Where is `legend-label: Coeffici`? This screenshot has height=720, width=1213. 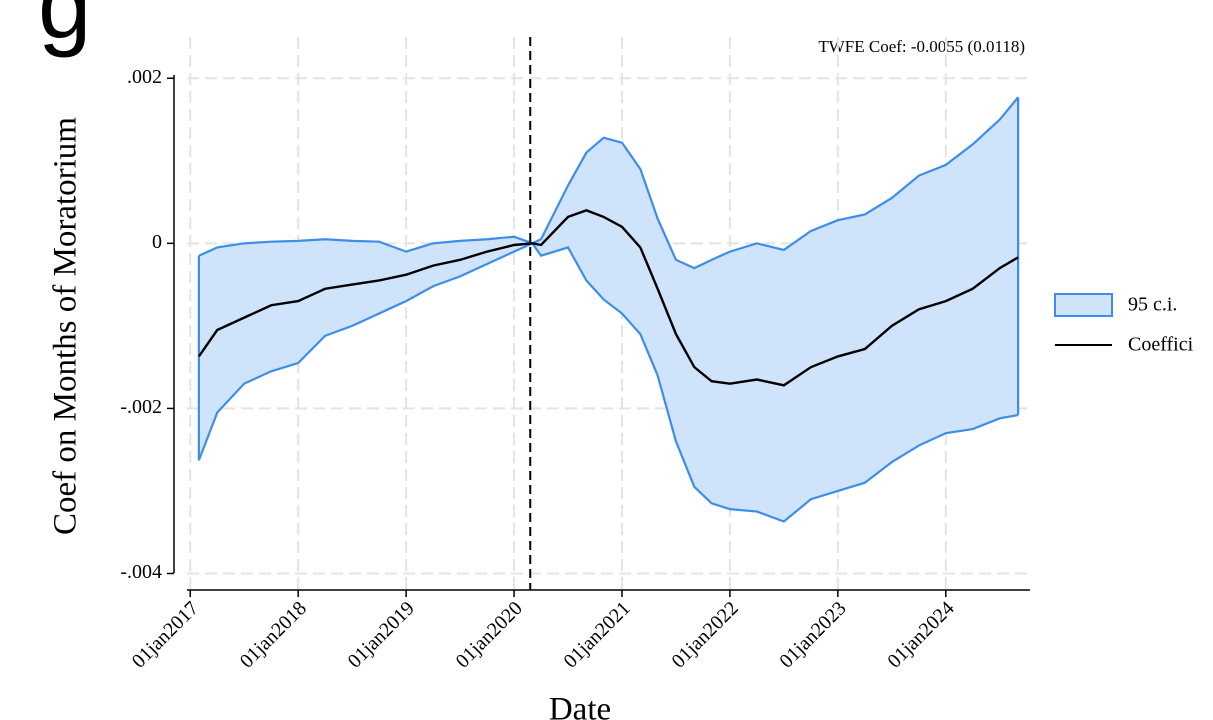
legend-label: Coeffici is located at coordinates (1161, 345).